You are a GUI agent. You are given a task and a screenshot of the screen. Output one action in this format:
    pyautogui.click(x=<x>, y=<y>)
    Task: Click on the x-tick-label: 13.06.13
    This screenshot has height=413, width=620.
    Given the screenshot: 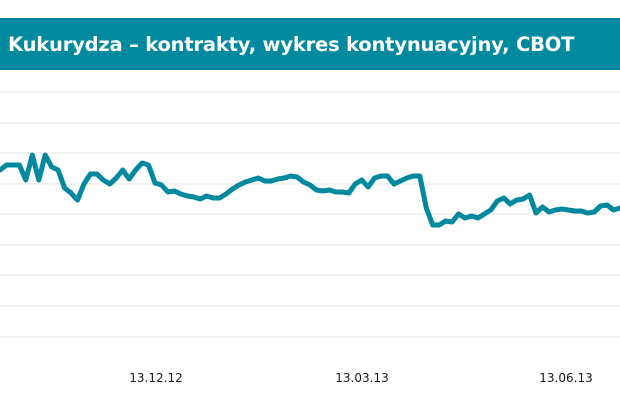 What is the action you would take?
    pyautogui.click(x=565, y=378)
    